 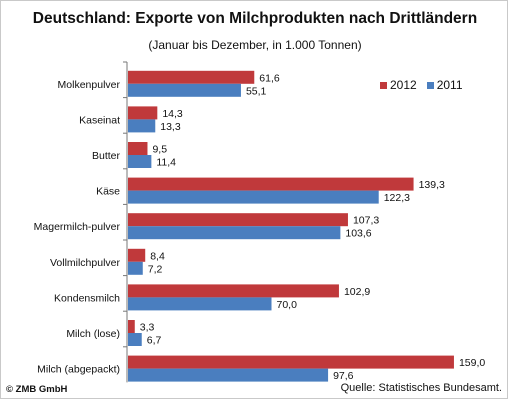 What do you see at coordinates (357, 292) in the screenshot?
I see `data-label-2012: 102,9` at bounding box center [357, 292].